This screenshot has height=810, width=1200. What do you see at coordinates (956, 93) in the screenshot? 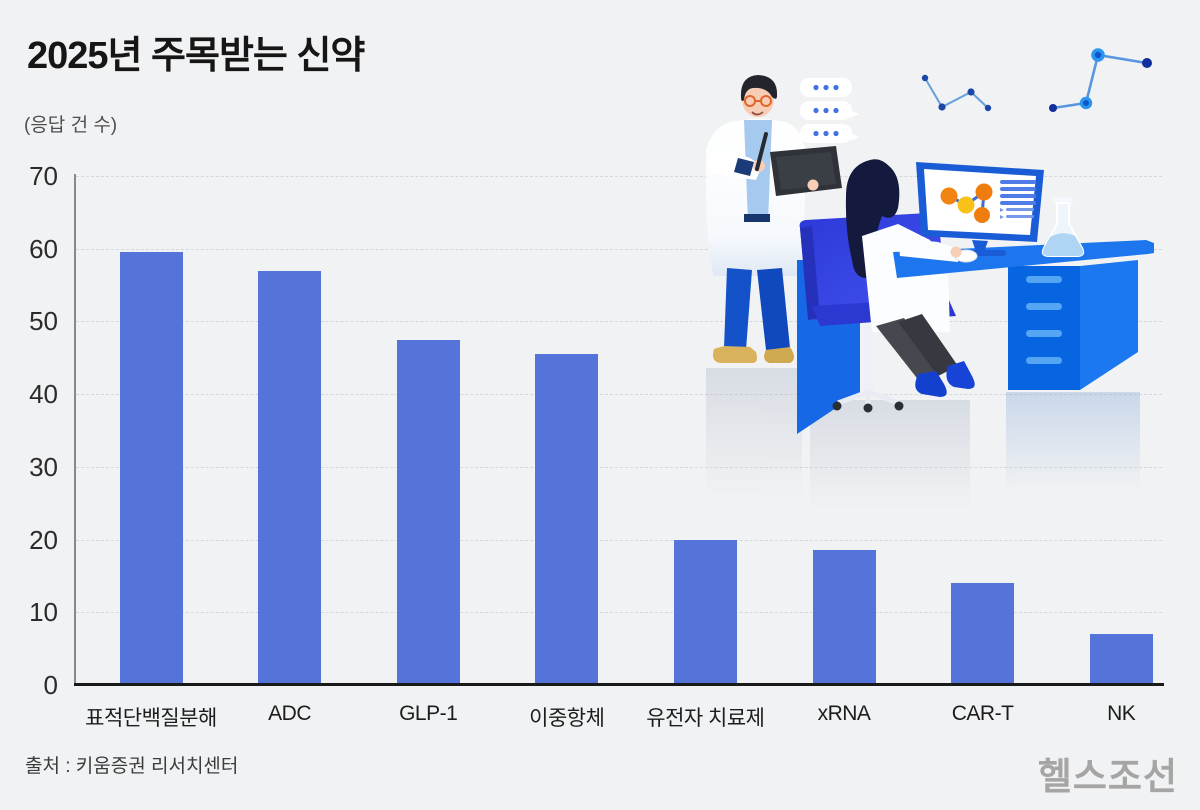
I see `constellation-left-icon` at bounding box center [956, 93].